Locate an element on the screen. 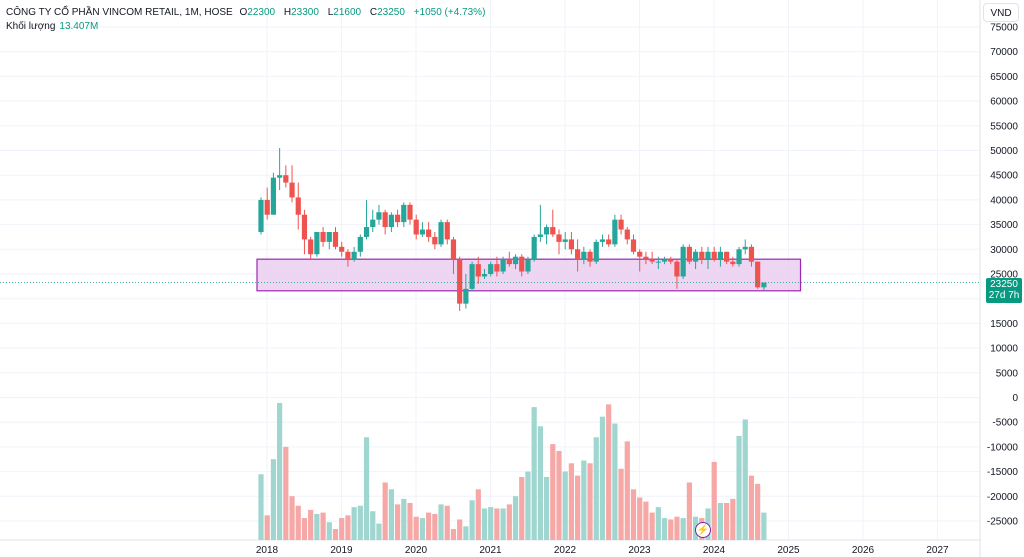 This screenshot has height=557, width=1024. time-tick-label: 2020 is located at coordinates (416, 550).